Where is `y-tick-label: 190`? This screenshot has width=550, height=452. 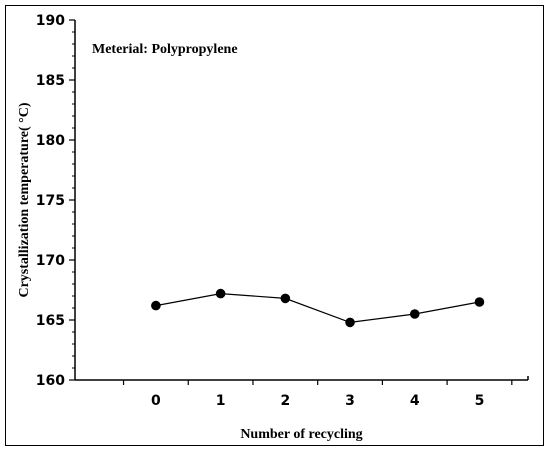 y-tick-label: 190 is located at coordinates (50, 21).